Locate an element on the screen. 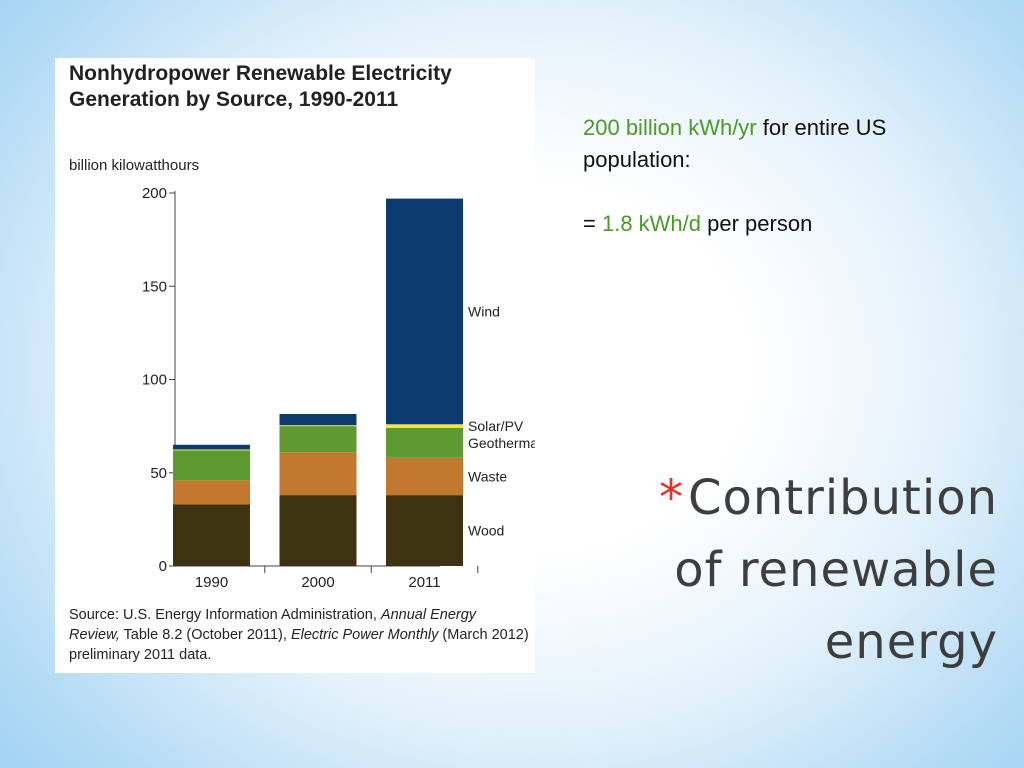 This screenshot has height=768, width=1024. x-tick-label: 1990 is located at coordinates (211, 582).